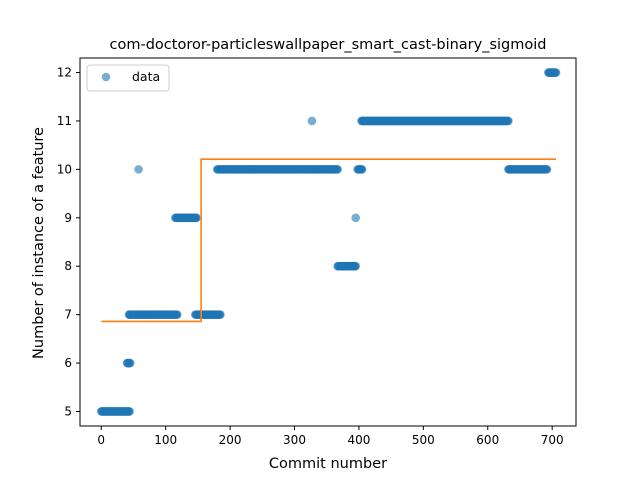 Image resolution: width=640 pixels, height=480 pixels. What do you see at coordinates (64, 169) in the screenshot?
I see `y-tick-label: 10` at bounding box center [64, 169].